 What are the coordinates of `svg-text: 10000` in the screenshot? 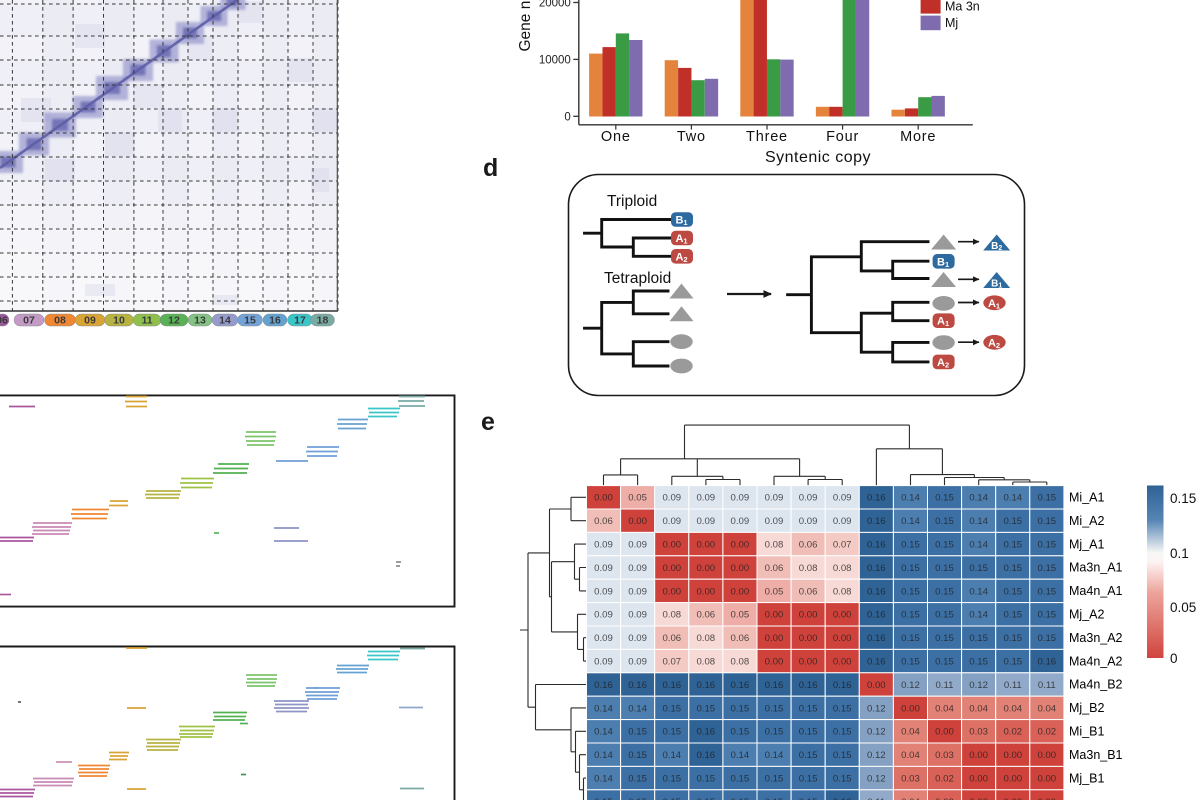 It's located at (555, 60).